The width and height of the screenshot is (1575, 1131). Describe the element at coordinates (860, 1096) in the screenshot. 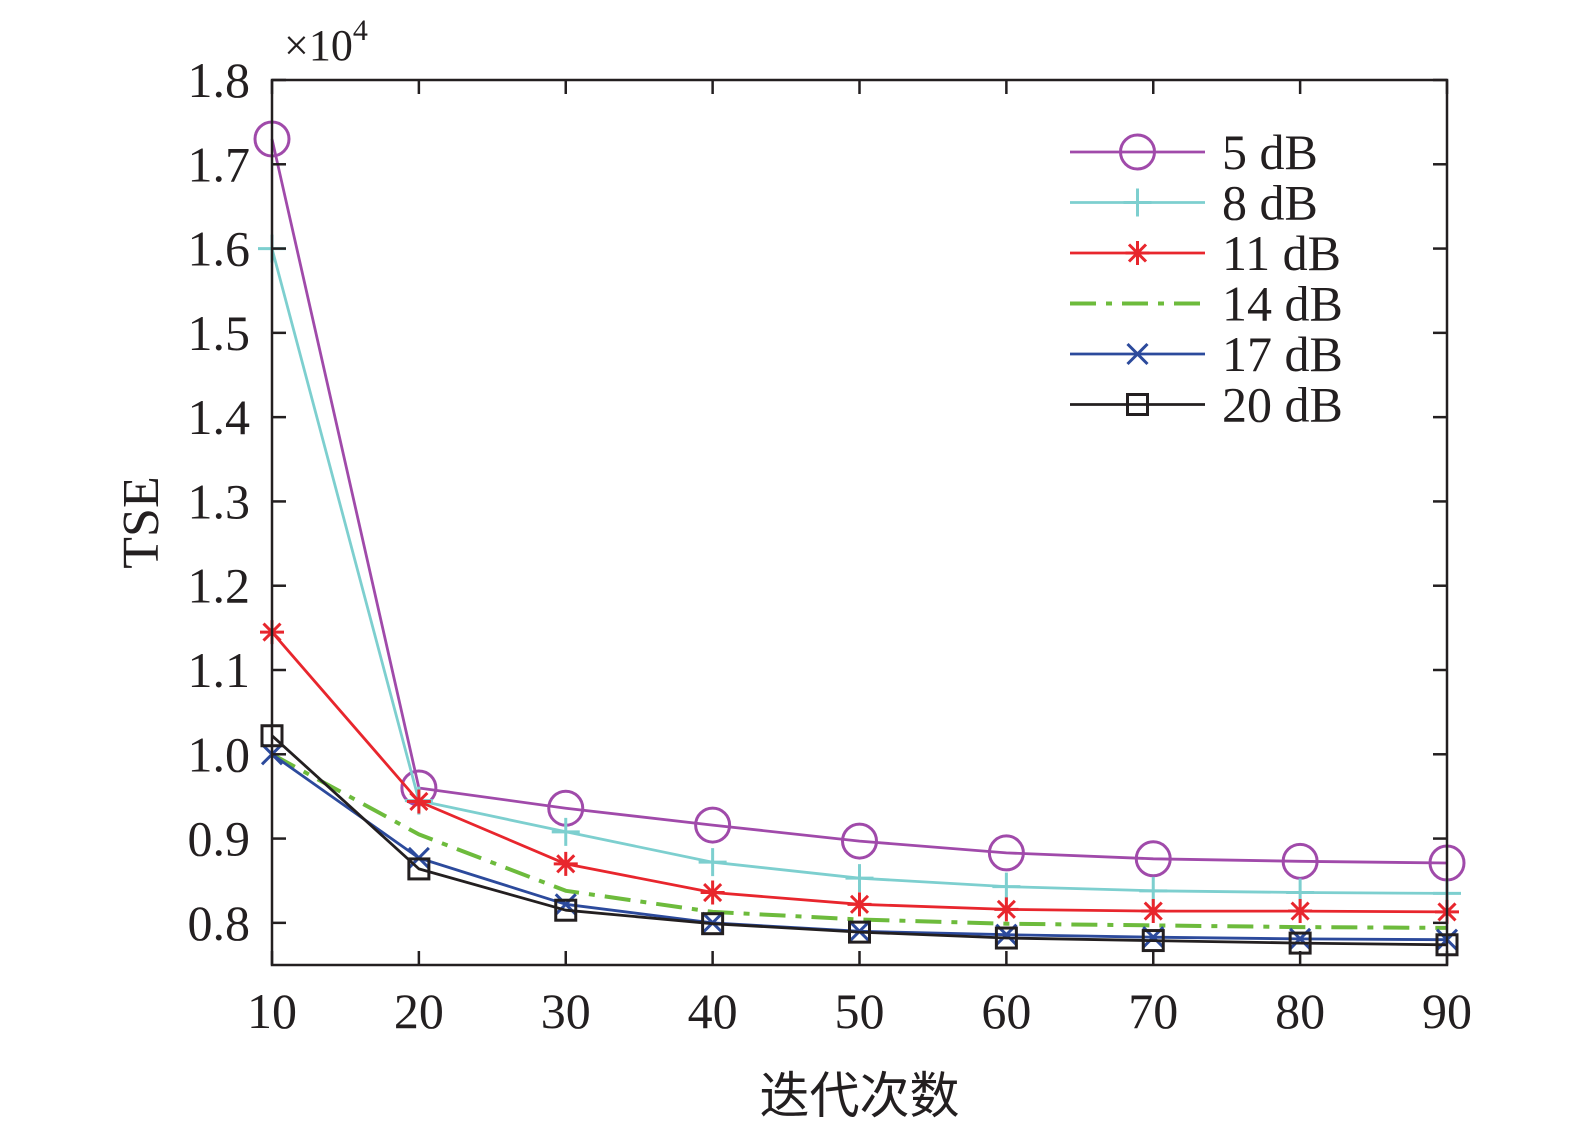

I see `x-axis-label: 迭代次数` at that location.